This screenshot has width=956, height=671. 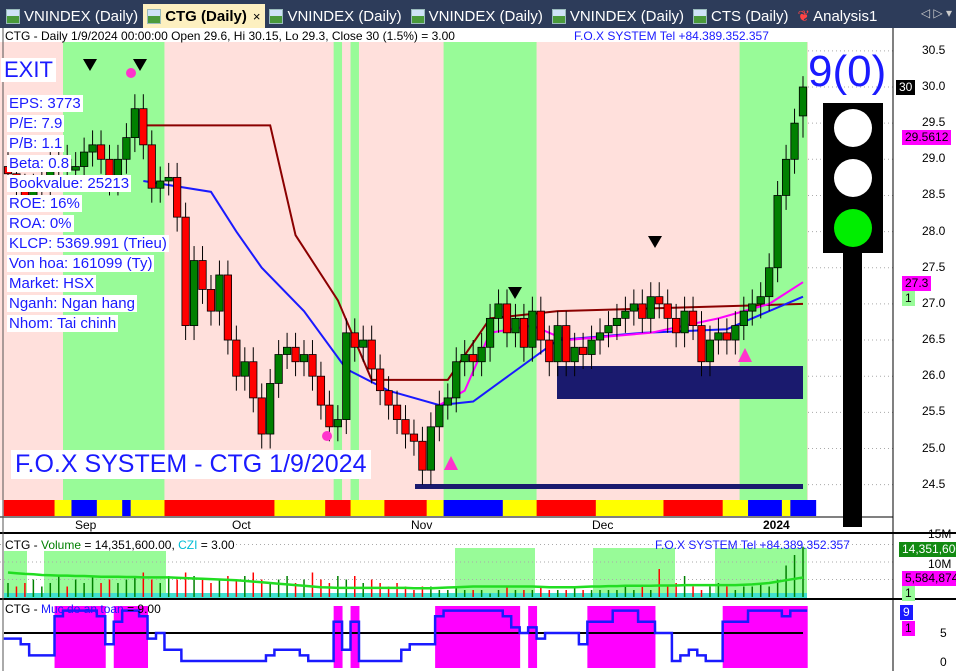 What do you see at coordinates (917, 283) in the screenshot?
I see `ma-slow-tag: 27.3` at bounding box center [917, 283].